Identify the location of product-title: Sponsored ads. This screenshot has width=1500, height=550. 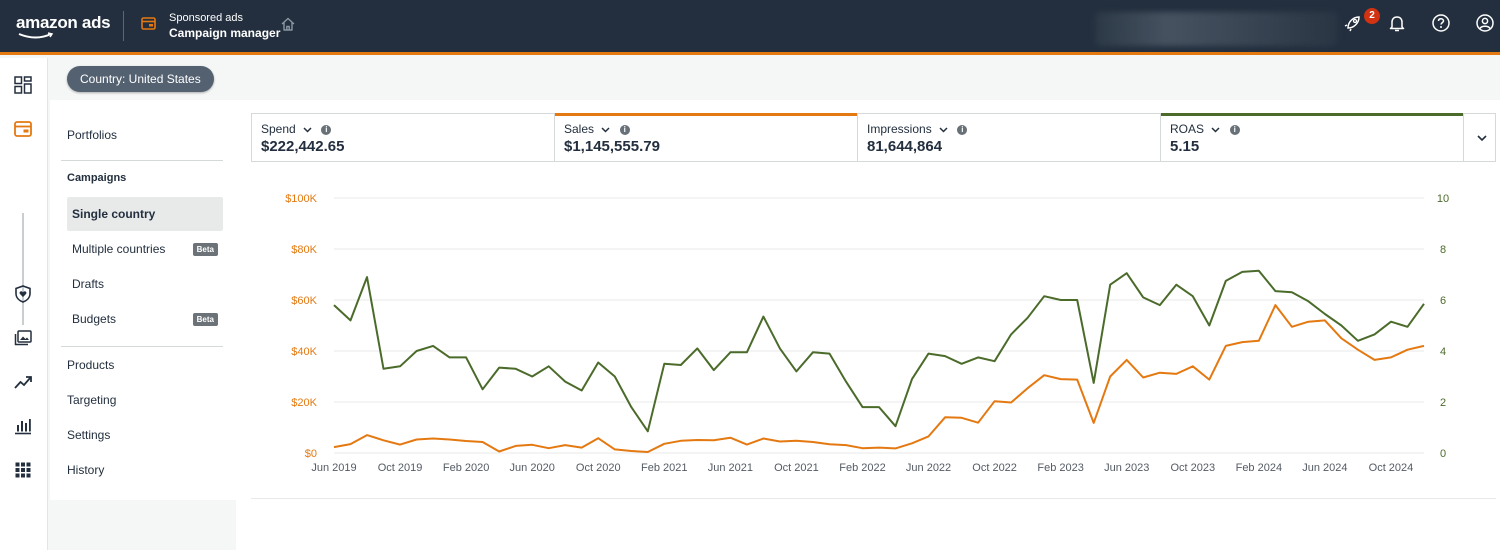
(206, 18).